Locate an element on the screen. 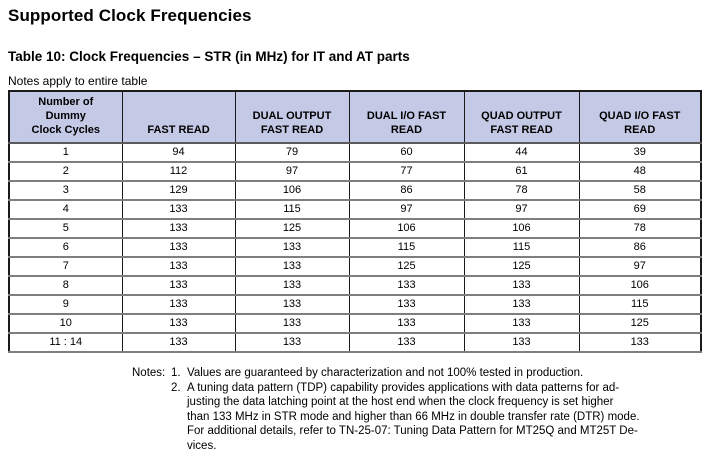 This screenshot has width=704, height=471. column-header-quad-output-fast-read: QUAD OUTPUT FAST READ is located at coordinates (521, 117).